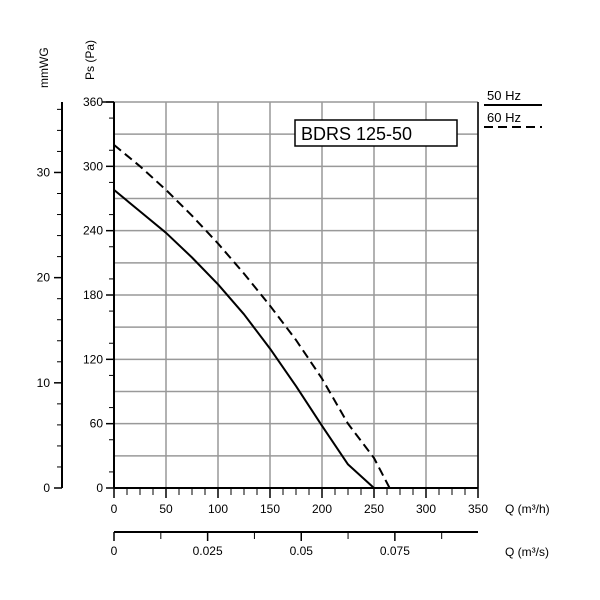  Describe the element at coordinates (527, 509) in the screenshot. I see `x-axis-label-m3h: Q (m³/h)` at that location.